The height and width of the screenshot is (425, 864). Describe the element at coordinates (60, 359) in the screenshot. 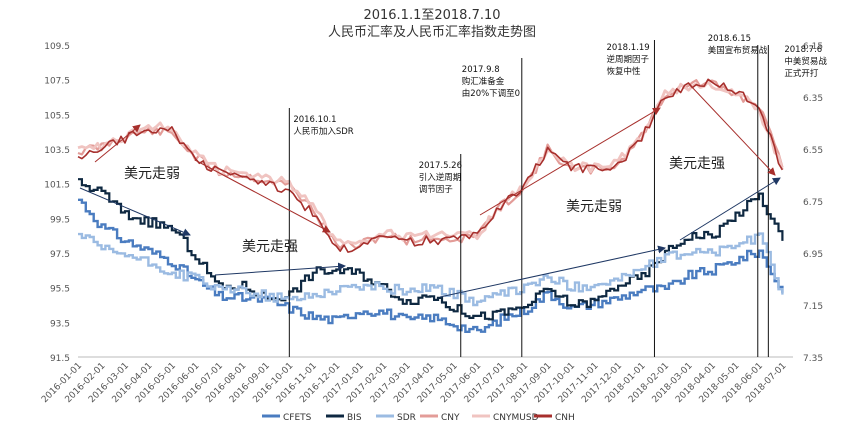

I see `left-axis-tick-label: 91.5` at that location.